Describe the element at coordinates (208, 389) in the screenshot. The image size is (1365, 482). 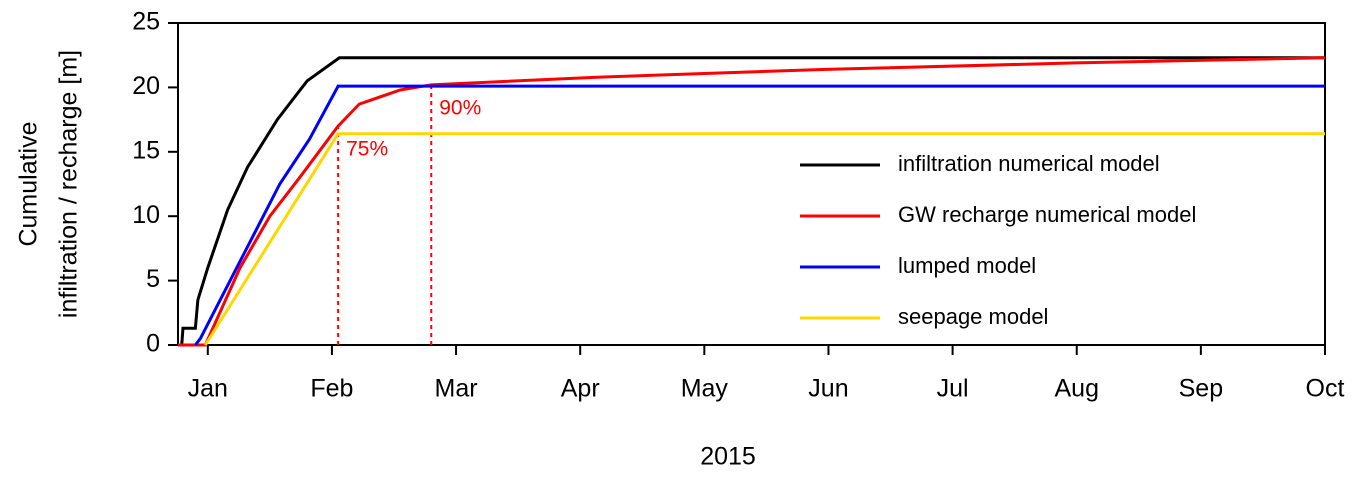
I see `x-tick-label: Jan` at that location.